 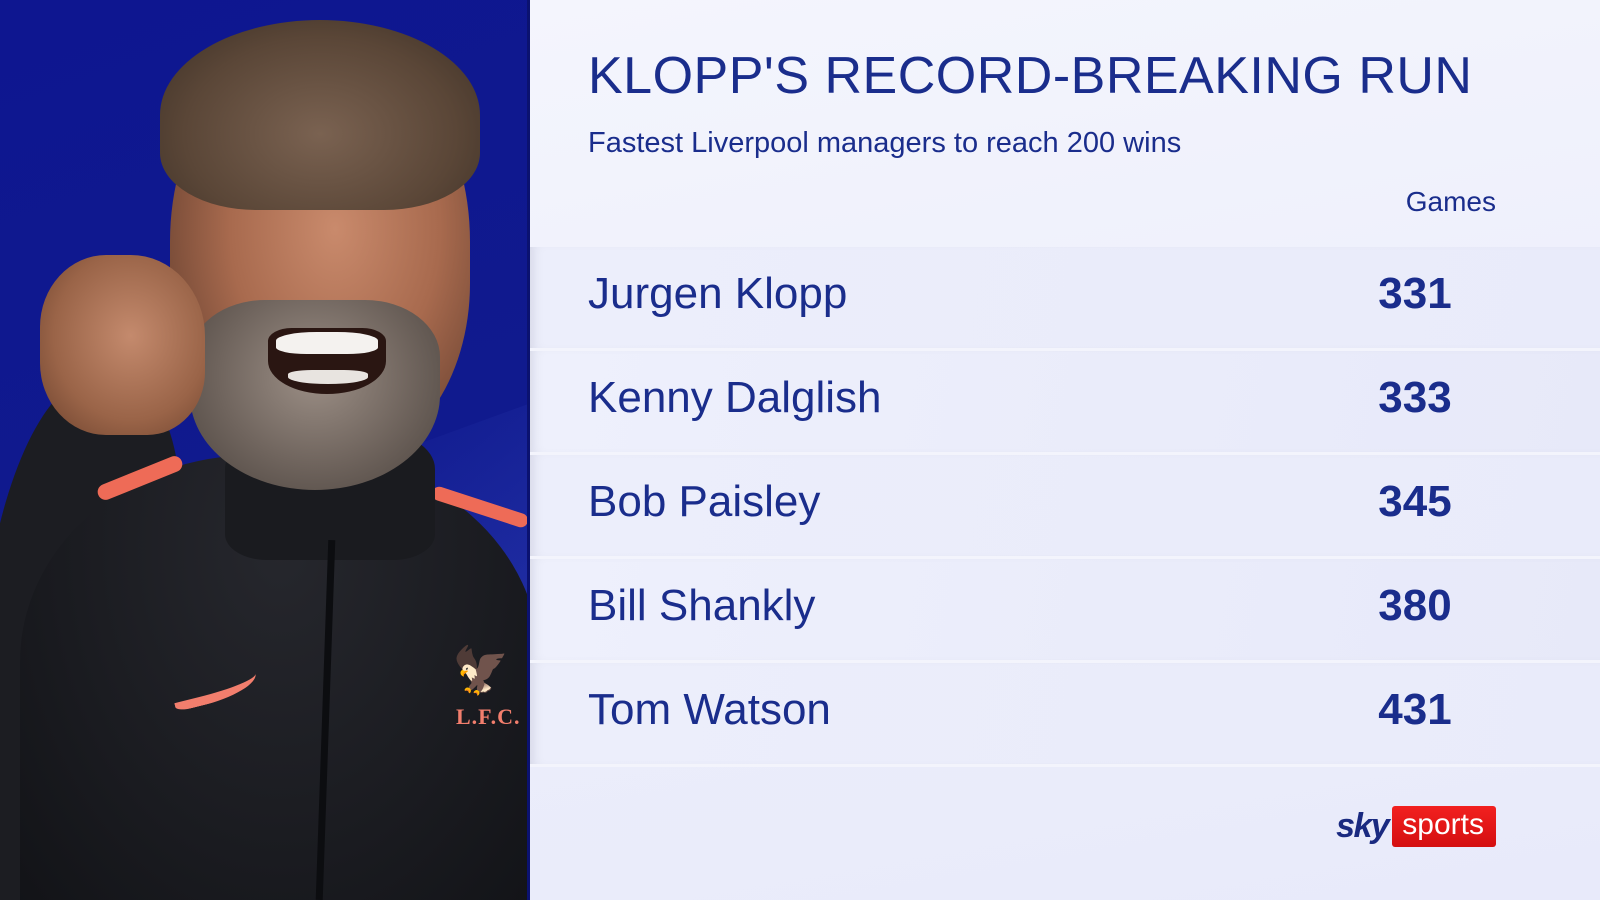 What do you see at coordinates (488, 716) in the screenshot?
I see `crest-text: L.F.C.` at bounding box center [488, 716].